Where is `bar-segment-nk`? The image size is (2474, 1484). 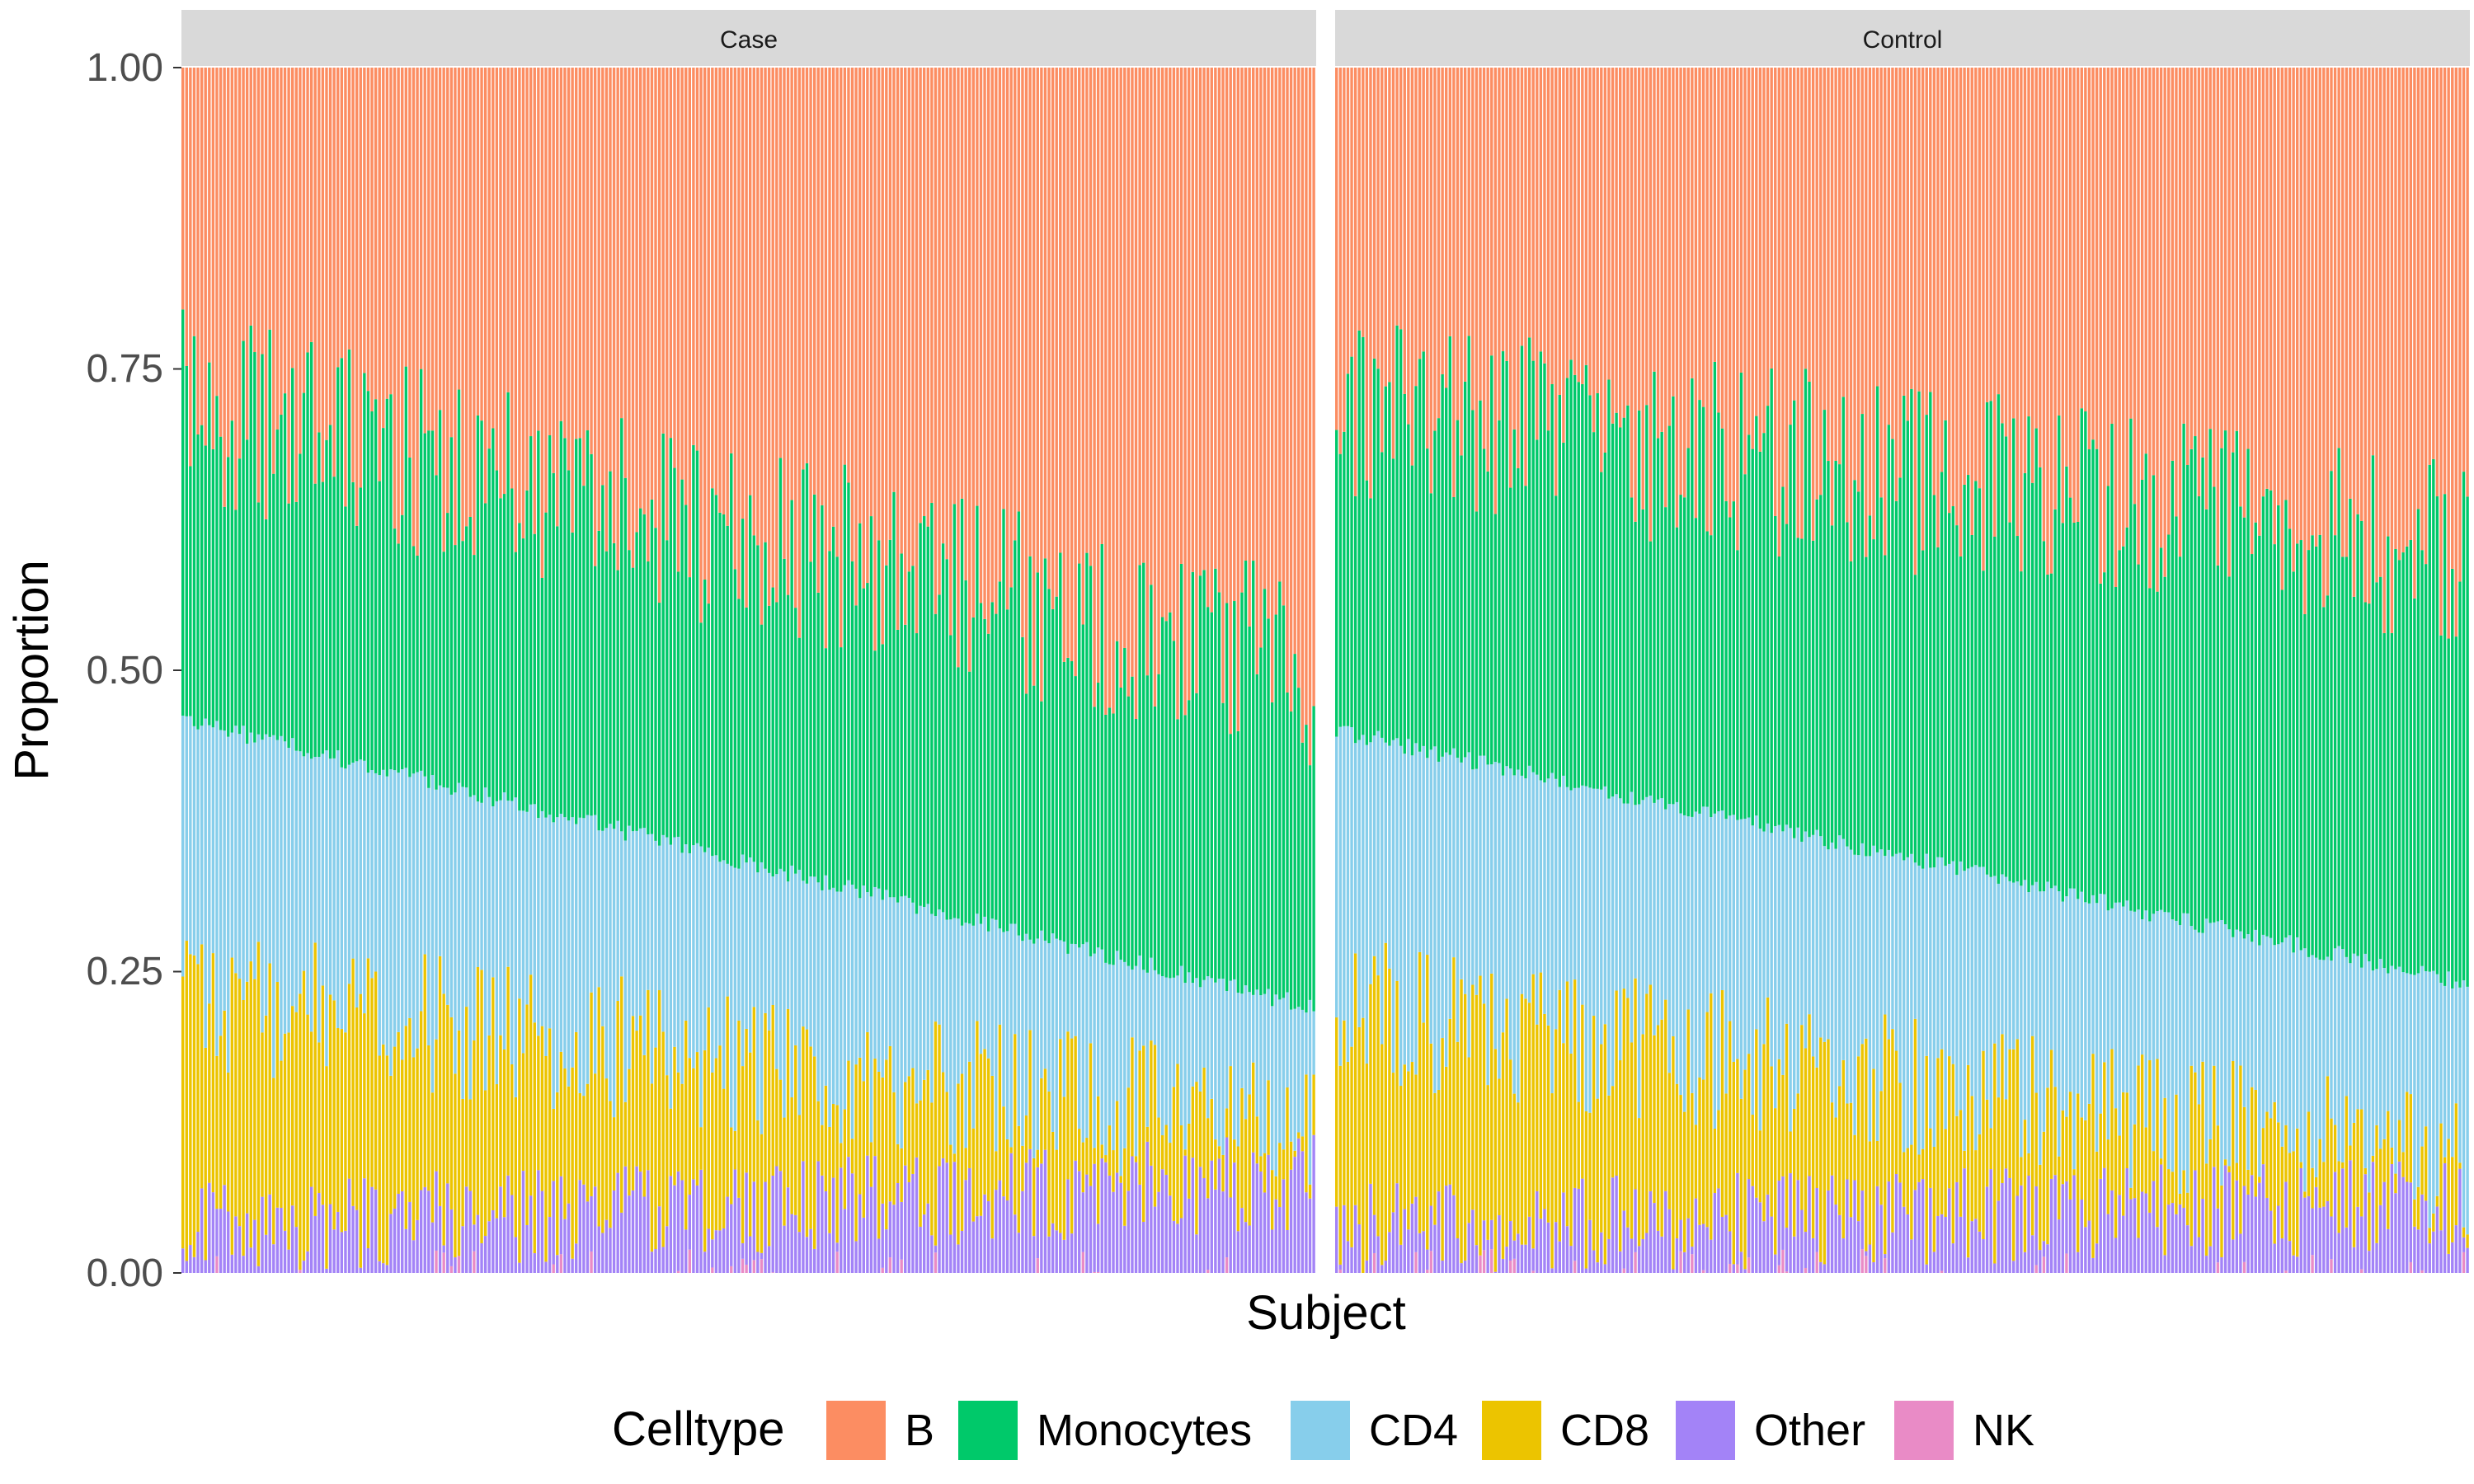
bar-segment-nk is located at coordinates (743, 1265).